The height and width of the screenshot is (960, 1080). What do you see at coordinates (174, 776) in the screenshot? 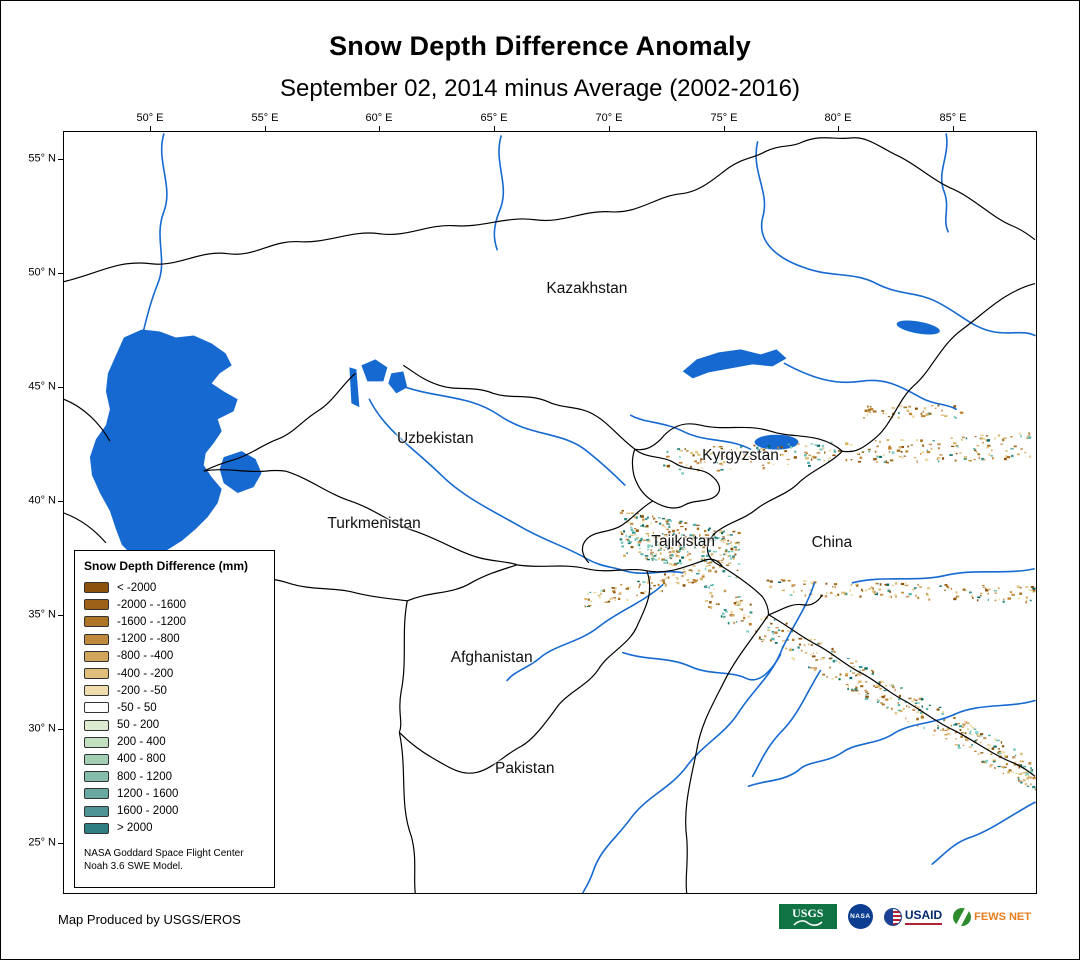
I see `legend-row: 800 - 1200` at bounding box center [174, 776].